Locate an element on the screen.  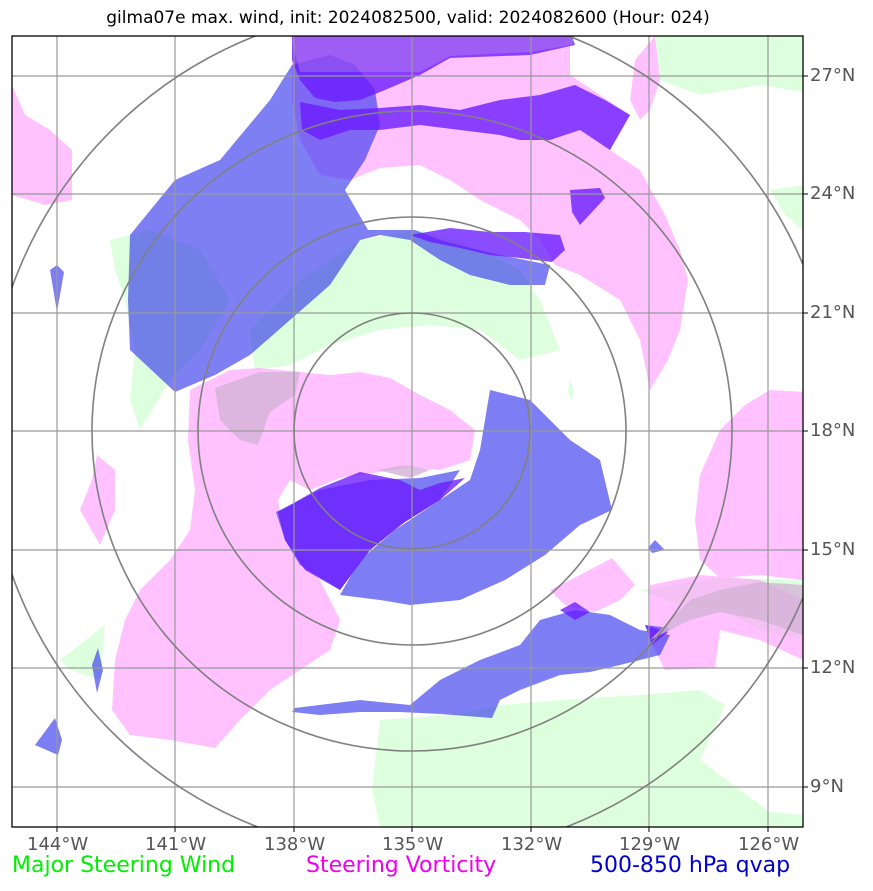
lat-label-18n: 18°N is located at coordinates (833, 430).